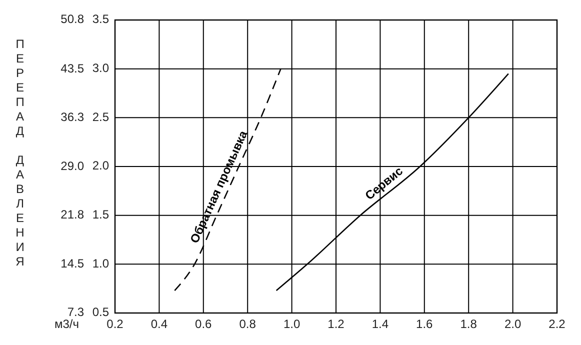 The height and width of the screenshot is (345, 581). What do you see at coordinates (115, 324) in the screenshot?
I see `x-tick-label: 0.2` at bounding box center [115, 324].